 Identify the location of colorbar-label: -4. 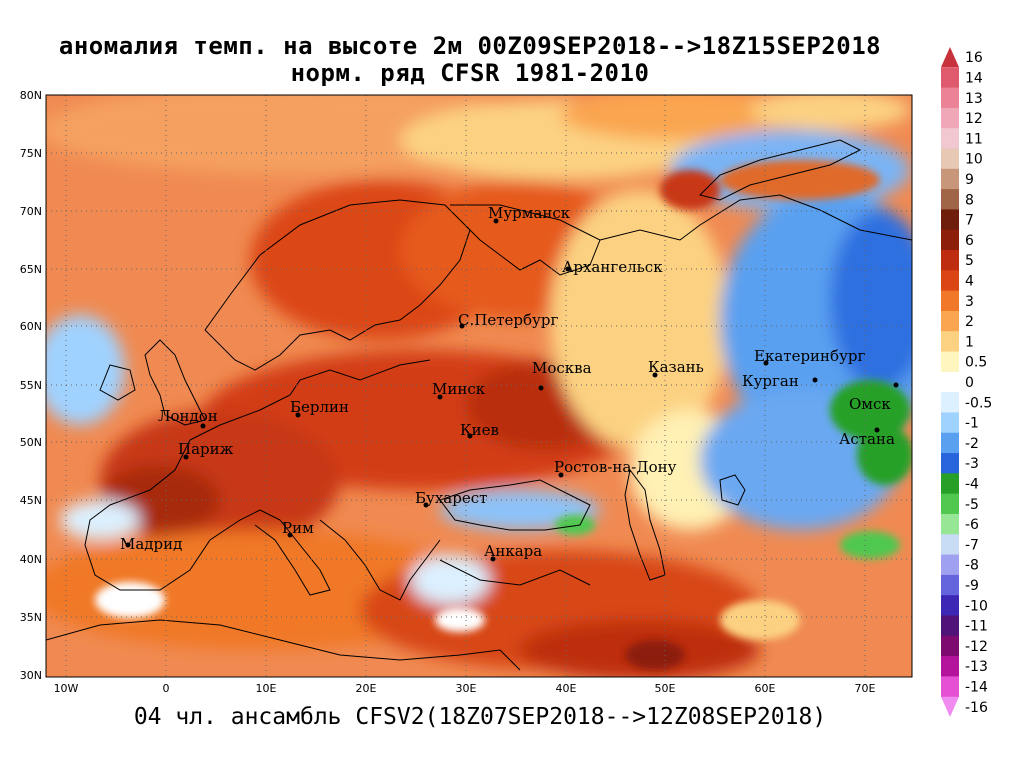
(972, 485).